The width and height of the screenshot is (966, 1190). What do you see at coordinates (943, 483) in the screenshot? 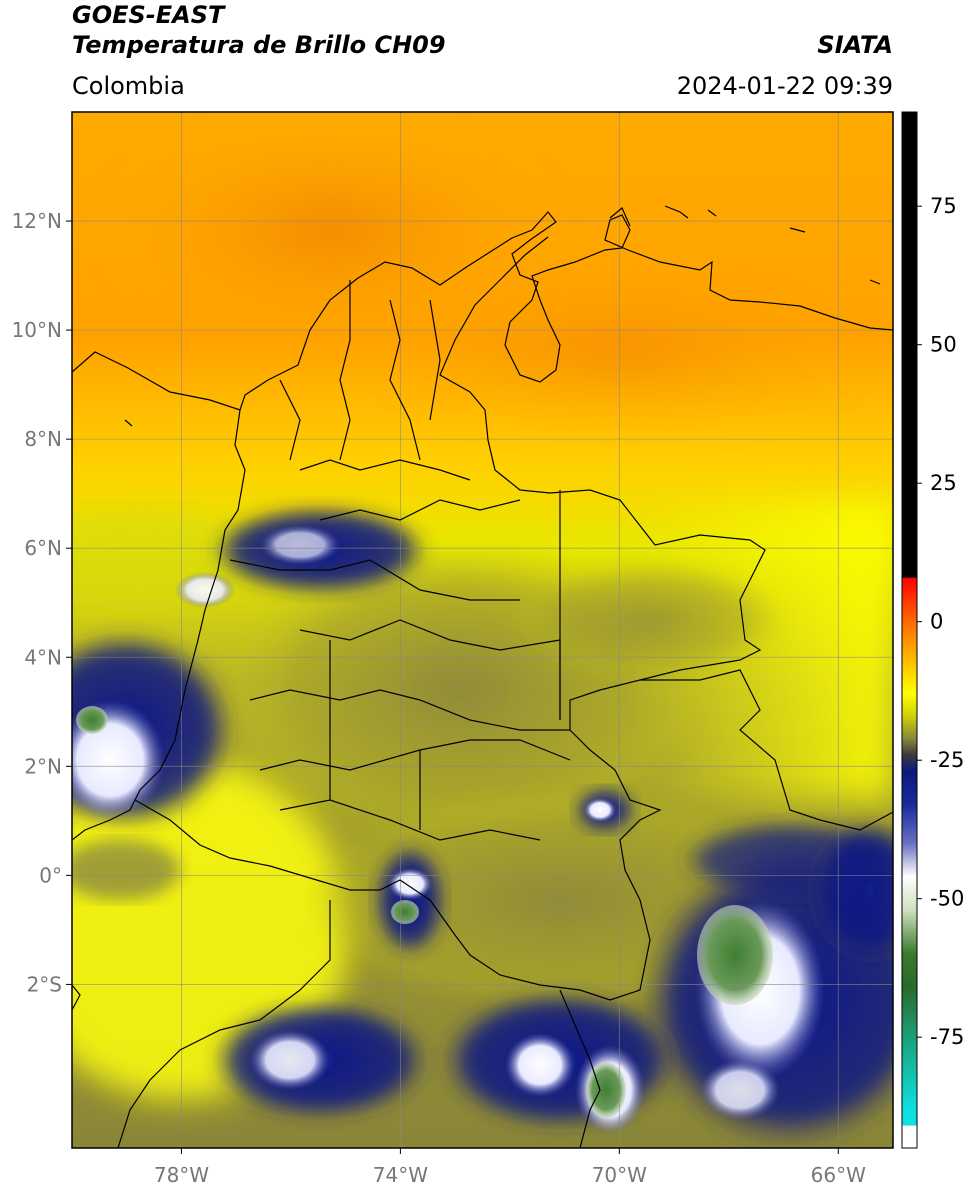
I see `colorbar-tick-label: 25` at bounding box center [943, 483].